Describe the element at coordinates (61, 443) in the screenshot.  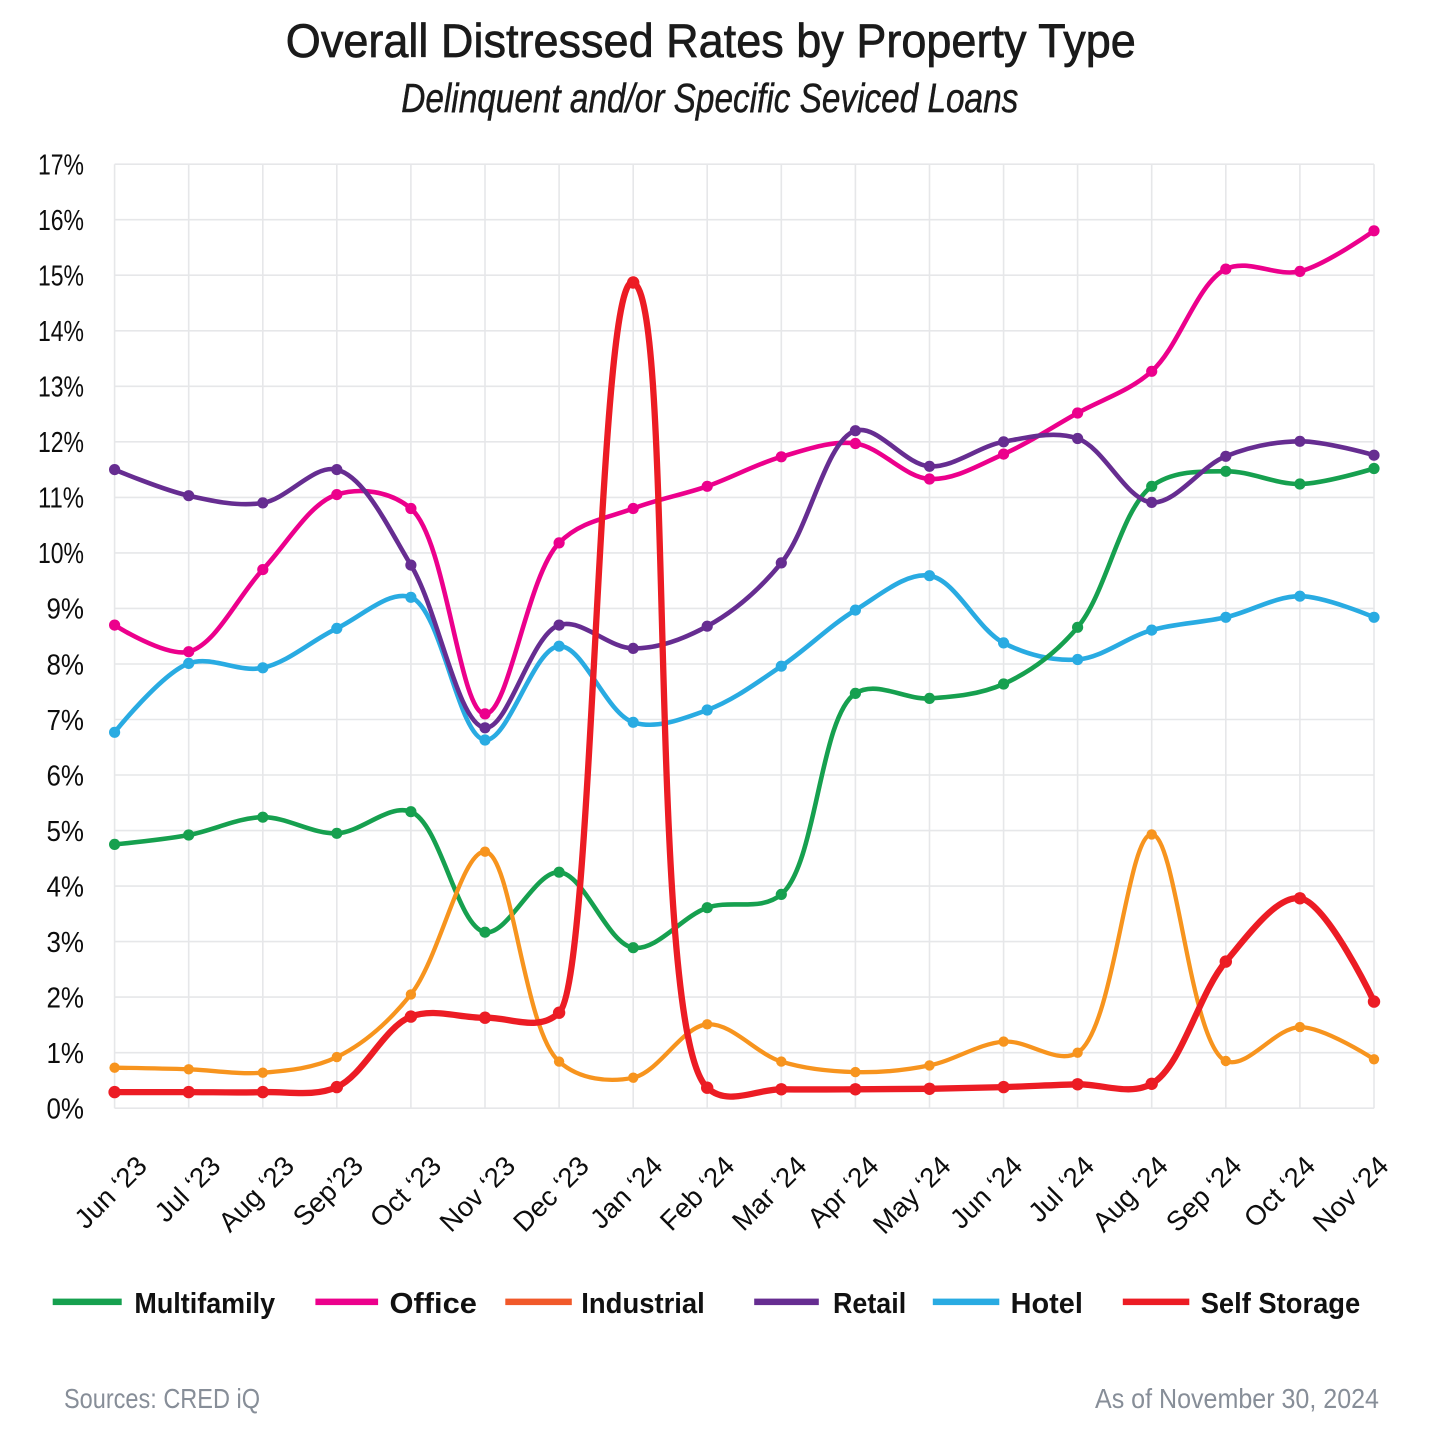
I see `svg-text: 12%` at that location.